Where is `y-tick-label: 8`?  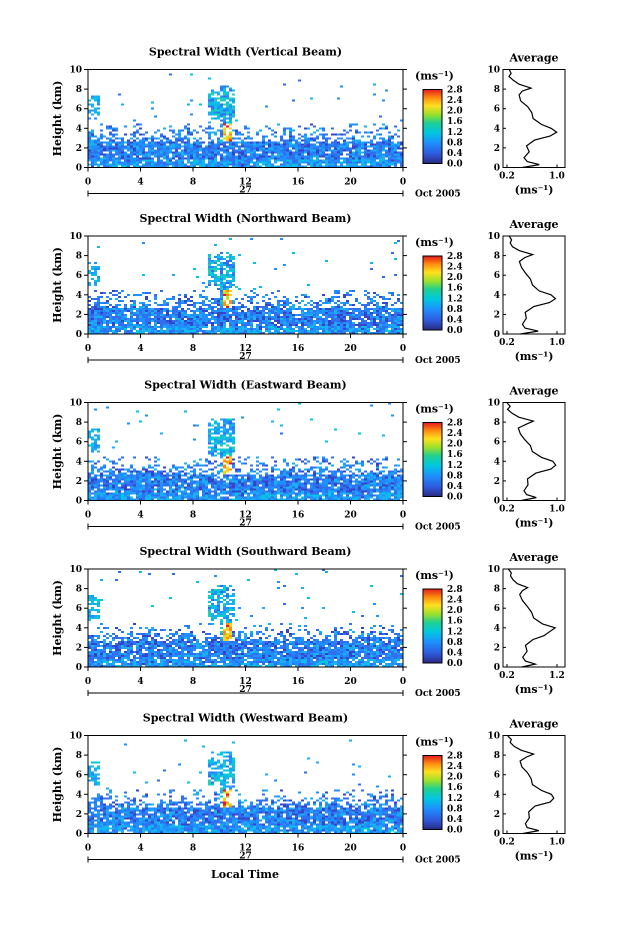
y-tick-label: 8 is located at coordinates (79, 257).